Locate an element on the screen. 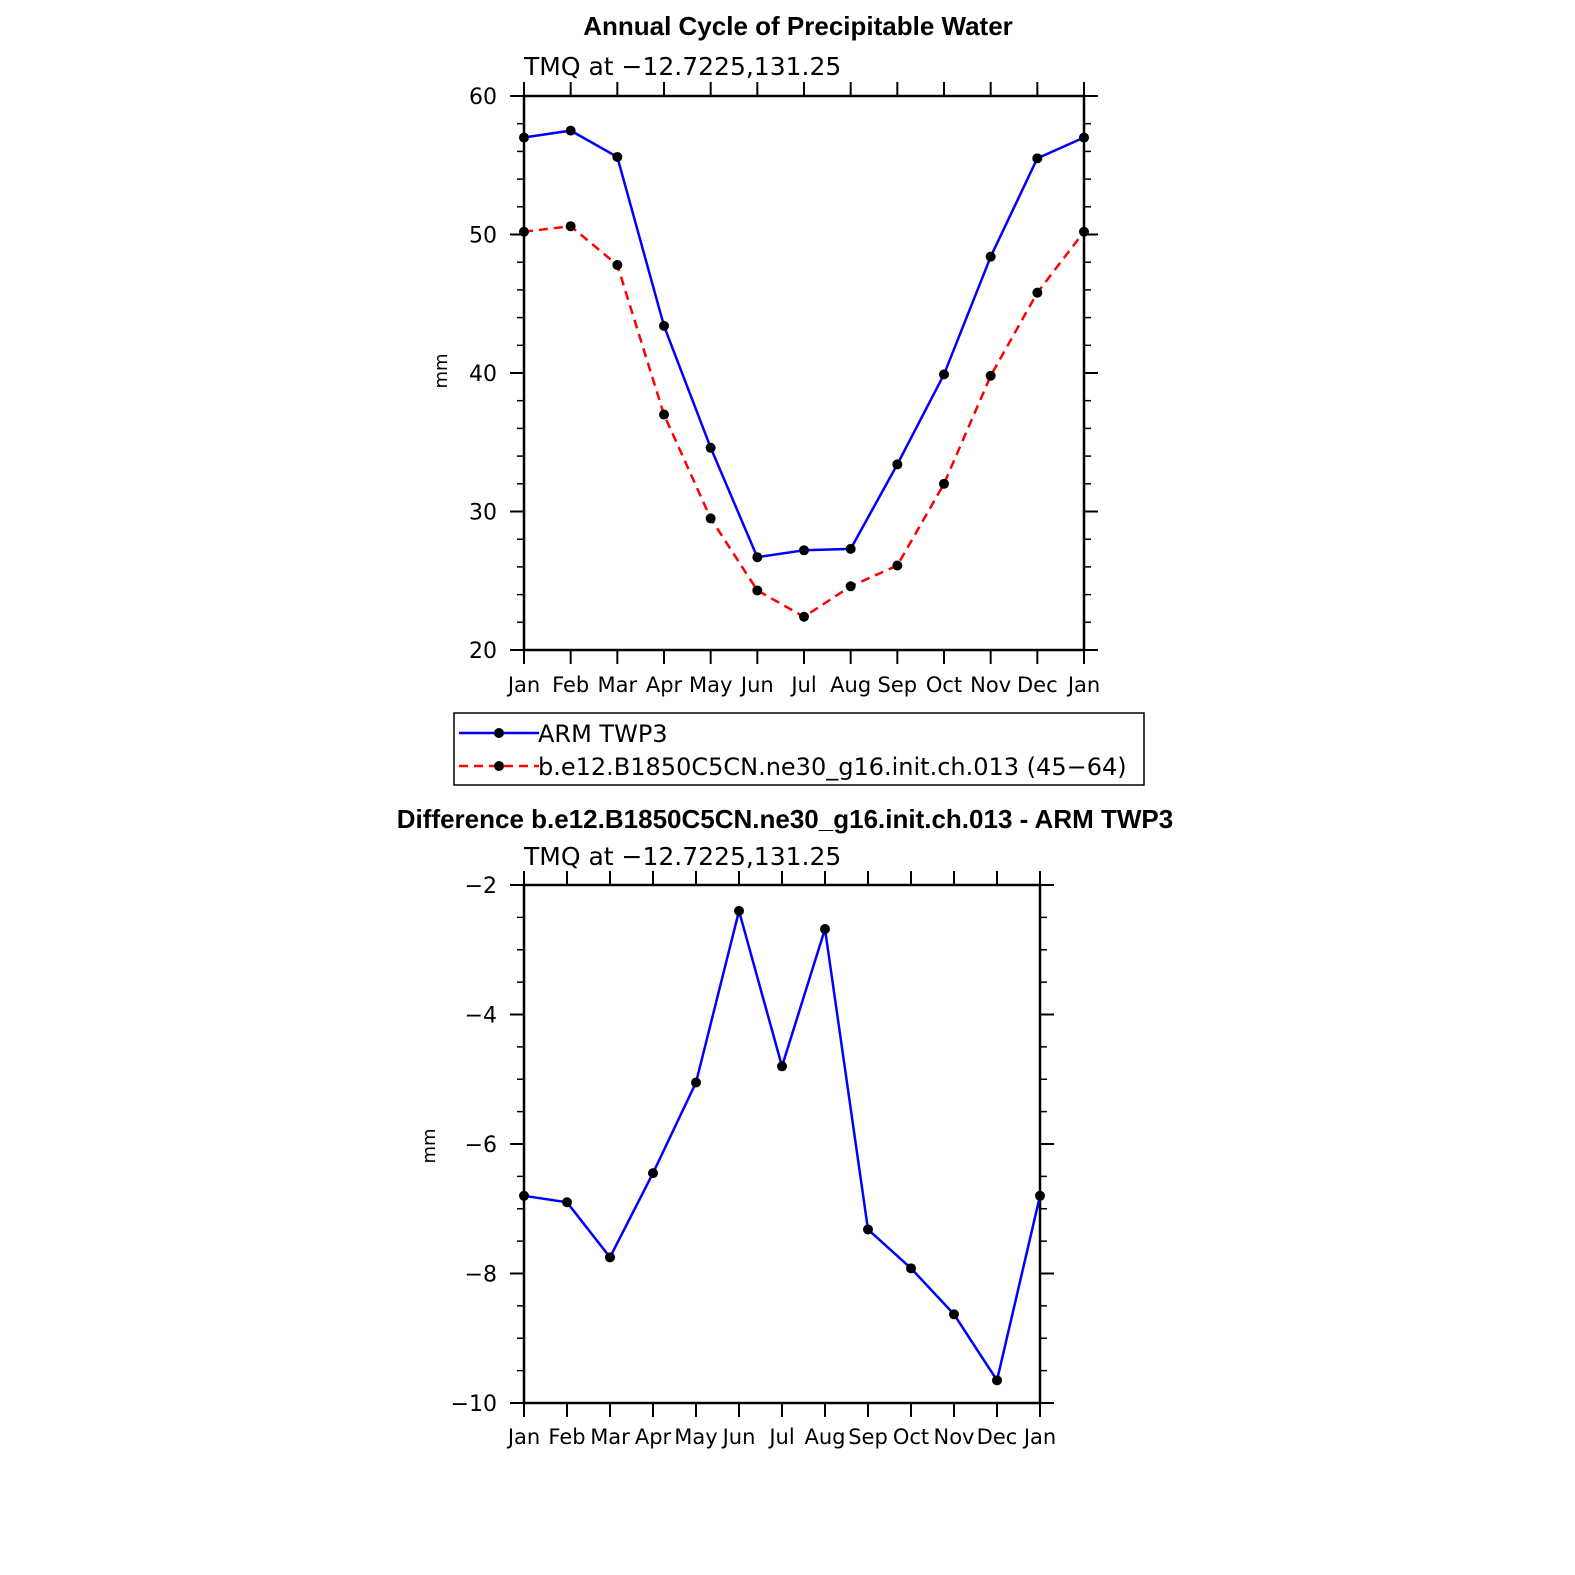  chart1-subtitle: TMQ at −12.7225,131.25 is located at coordinates (682, 66).